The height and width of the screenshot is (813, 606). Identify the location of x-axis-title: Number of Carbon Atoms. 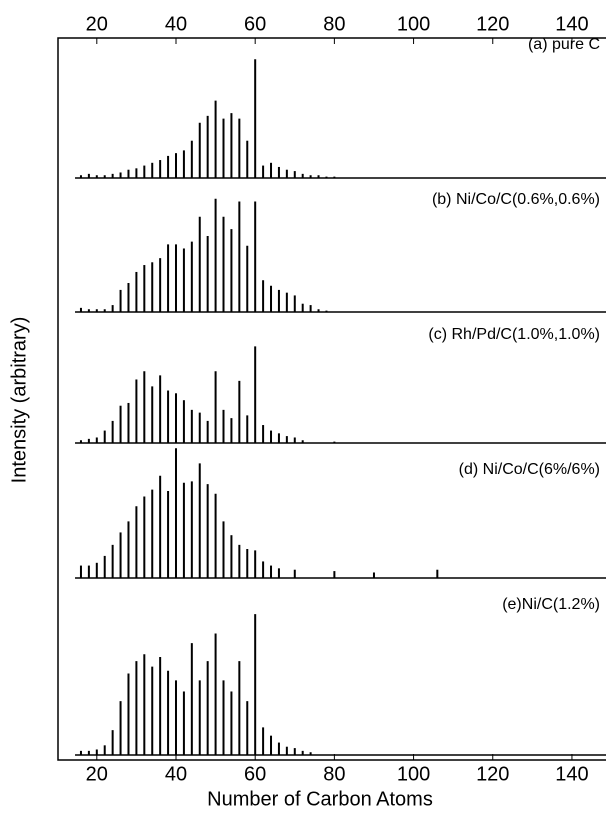
(320, 799).